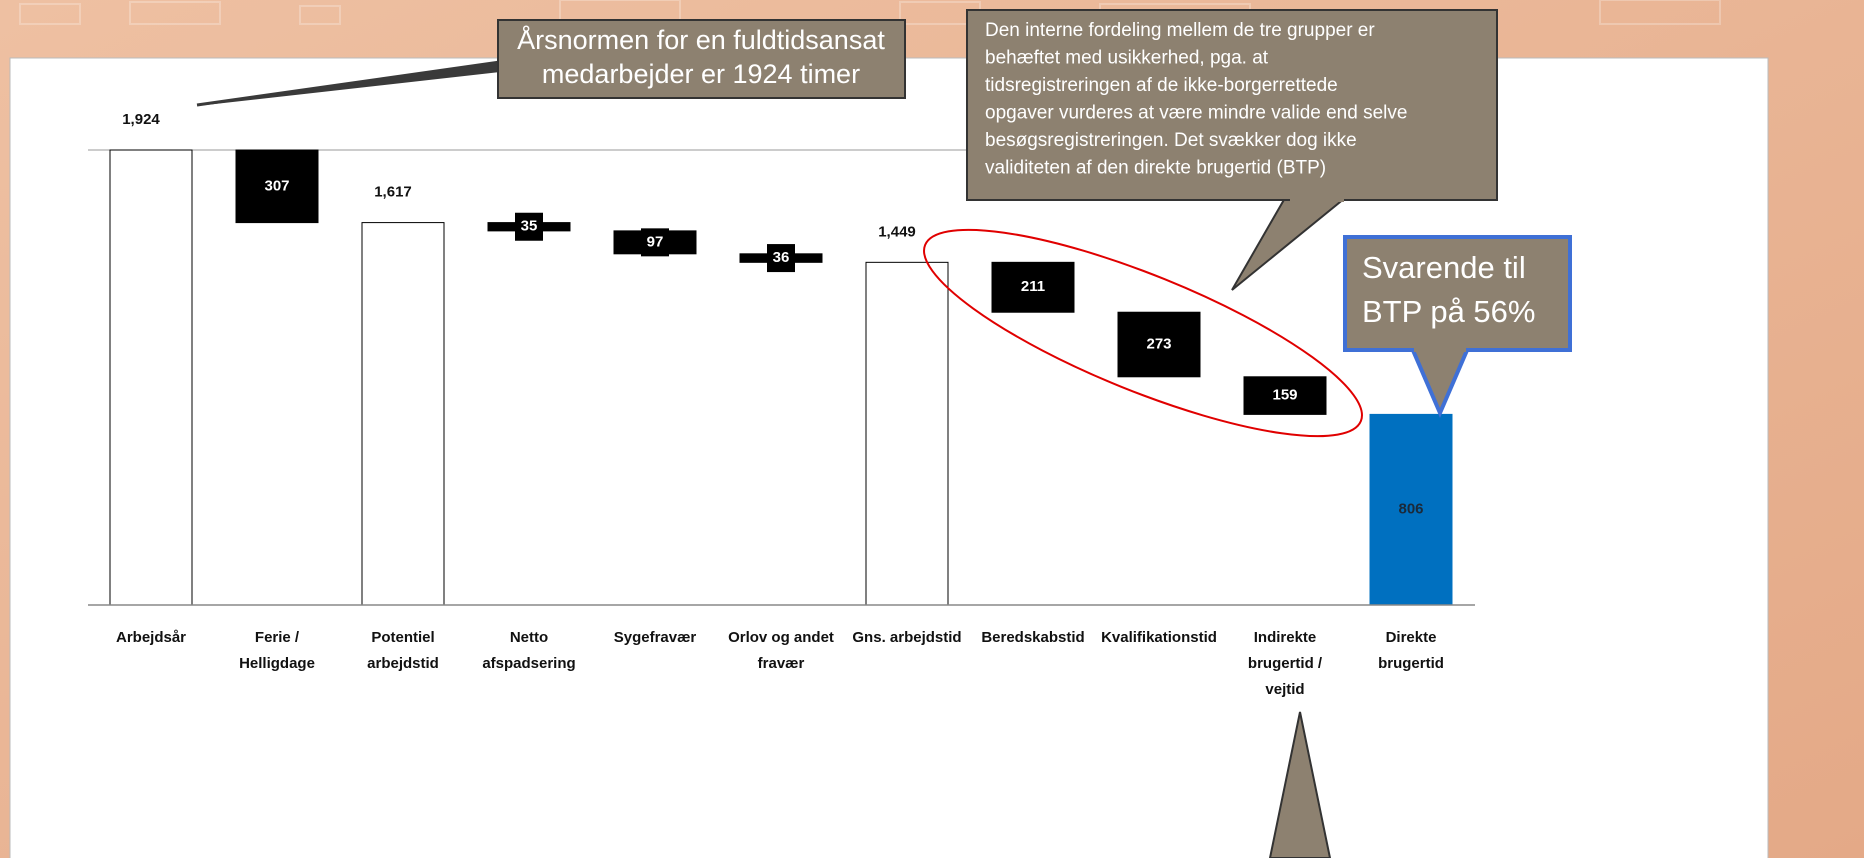 This screenshot has height=858, width=1864. I want to click on value-label: 97, so click(655, 241).